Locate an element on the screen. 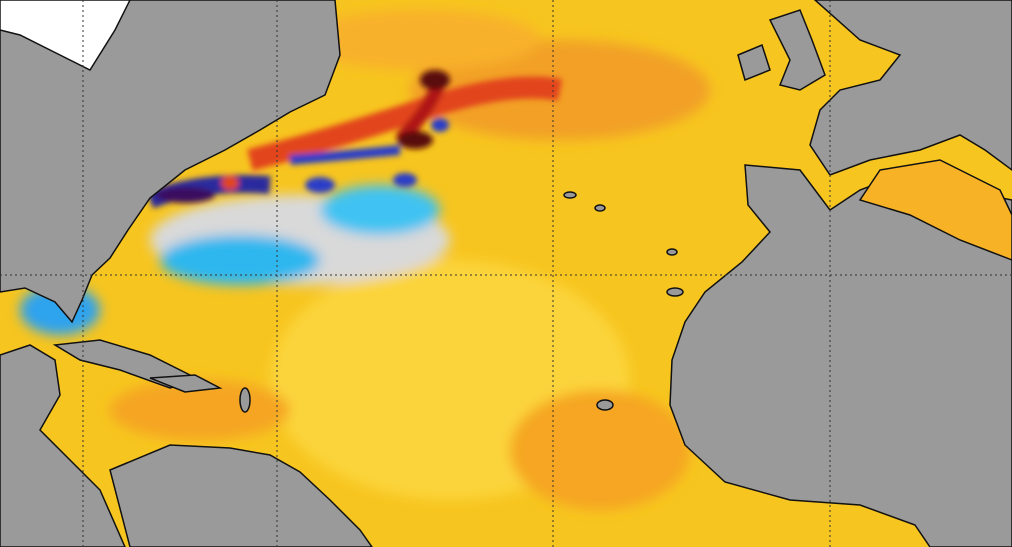 Image resolution: width=1012 pixels, height=547 pixels. central-america is located at coordinates (63, 445).